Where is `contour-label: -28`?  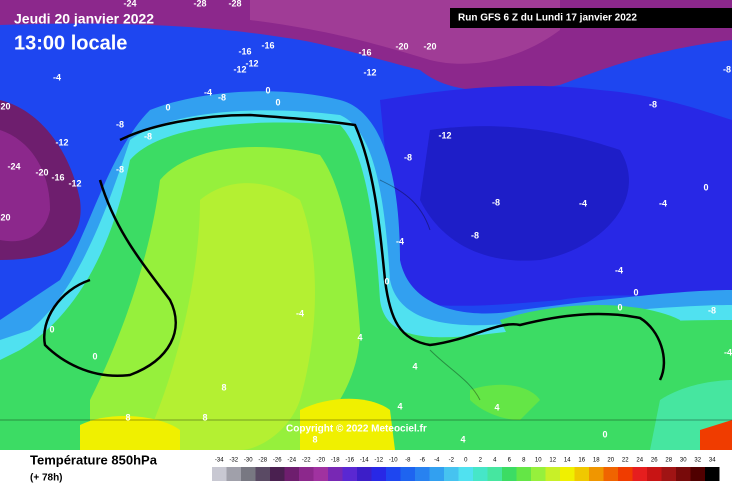 contour-label: -28 is located at coordinates (234, 4).